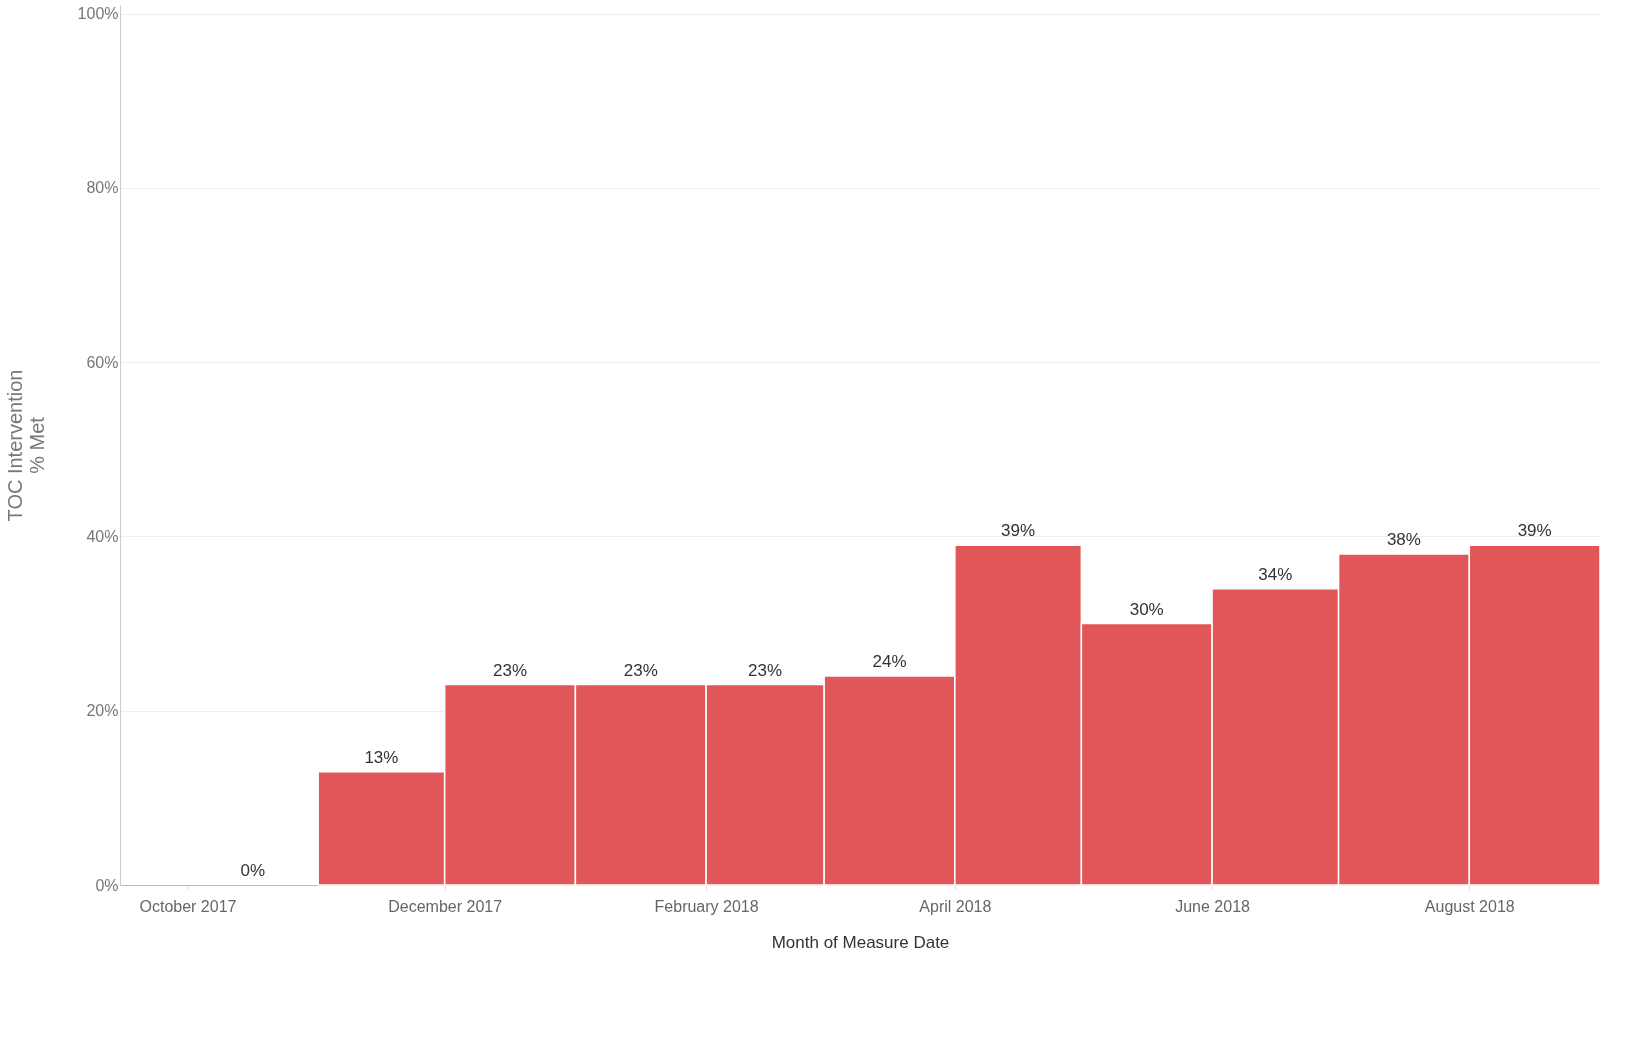  I want to click on data-label: 30%, so click(1146, 609).